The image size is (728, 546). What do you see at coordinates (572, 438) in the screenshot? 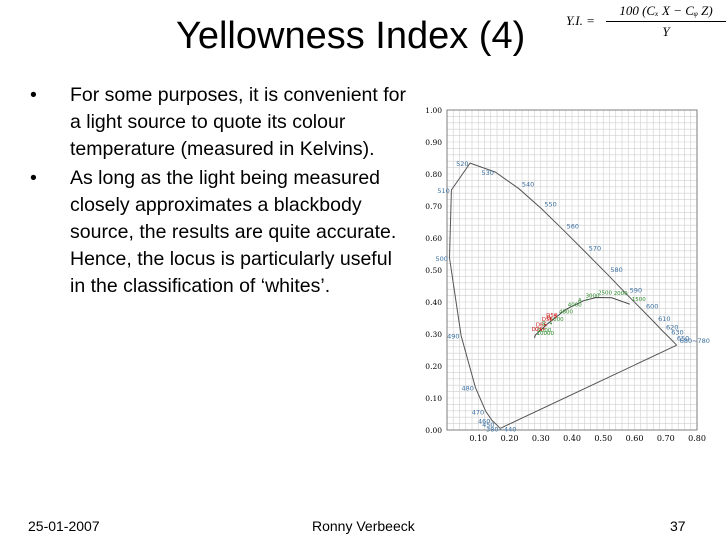
I see `x-tick-label: 0.40` at bounding box center [572, 438].